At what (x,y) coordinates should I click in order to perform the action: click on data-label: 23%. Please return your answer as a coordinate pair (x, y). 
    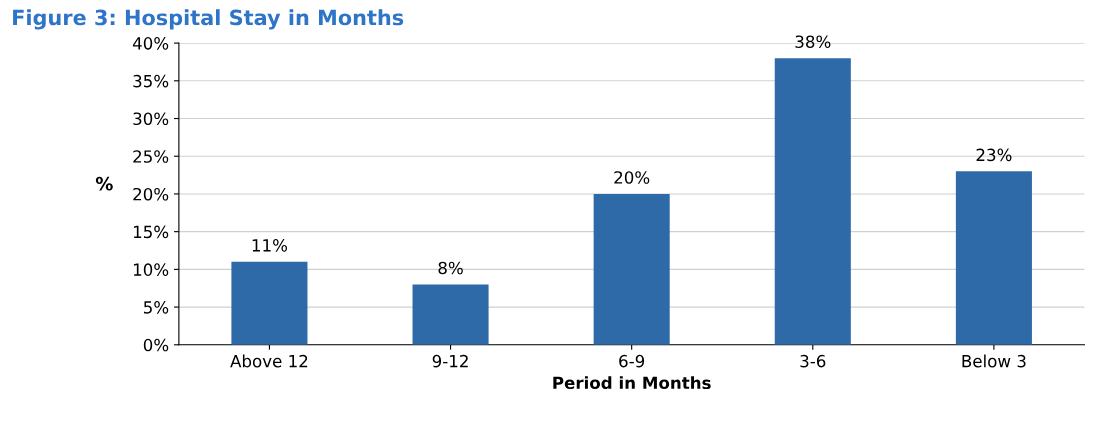
    Looking at the image, I should click on (994, 155).